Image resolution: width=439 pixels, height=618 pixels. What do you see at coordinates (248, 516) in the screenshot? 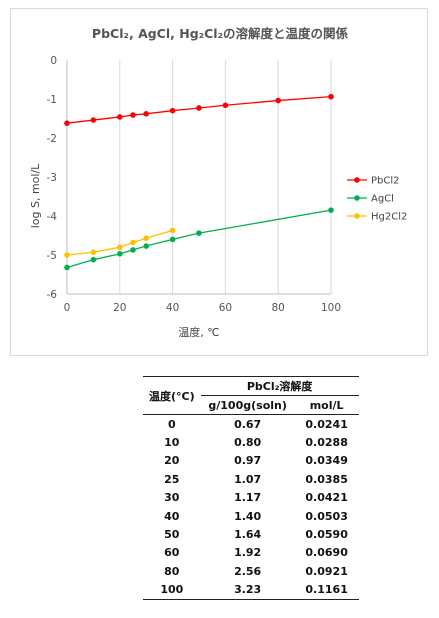
I see `cell-g-per-100g: 1.40` at bounding box center [248, 516].